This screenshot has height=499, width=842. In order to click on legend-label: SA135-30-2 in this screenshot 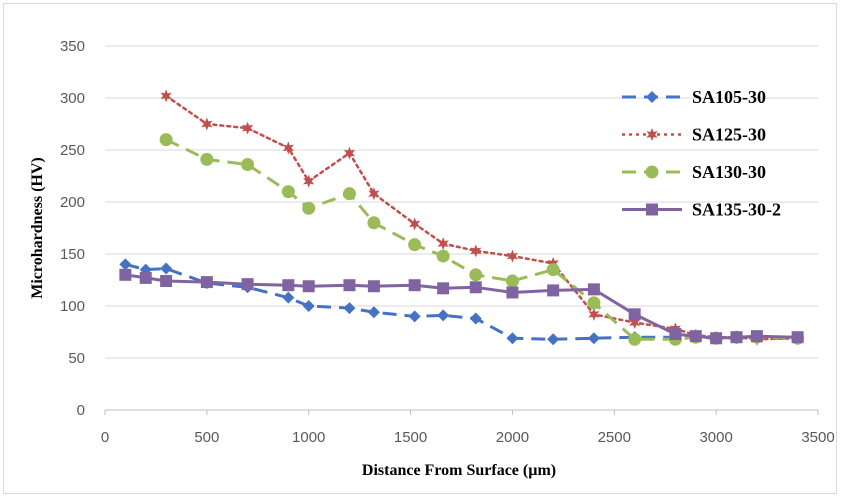, I will do `click(736, 210)`.